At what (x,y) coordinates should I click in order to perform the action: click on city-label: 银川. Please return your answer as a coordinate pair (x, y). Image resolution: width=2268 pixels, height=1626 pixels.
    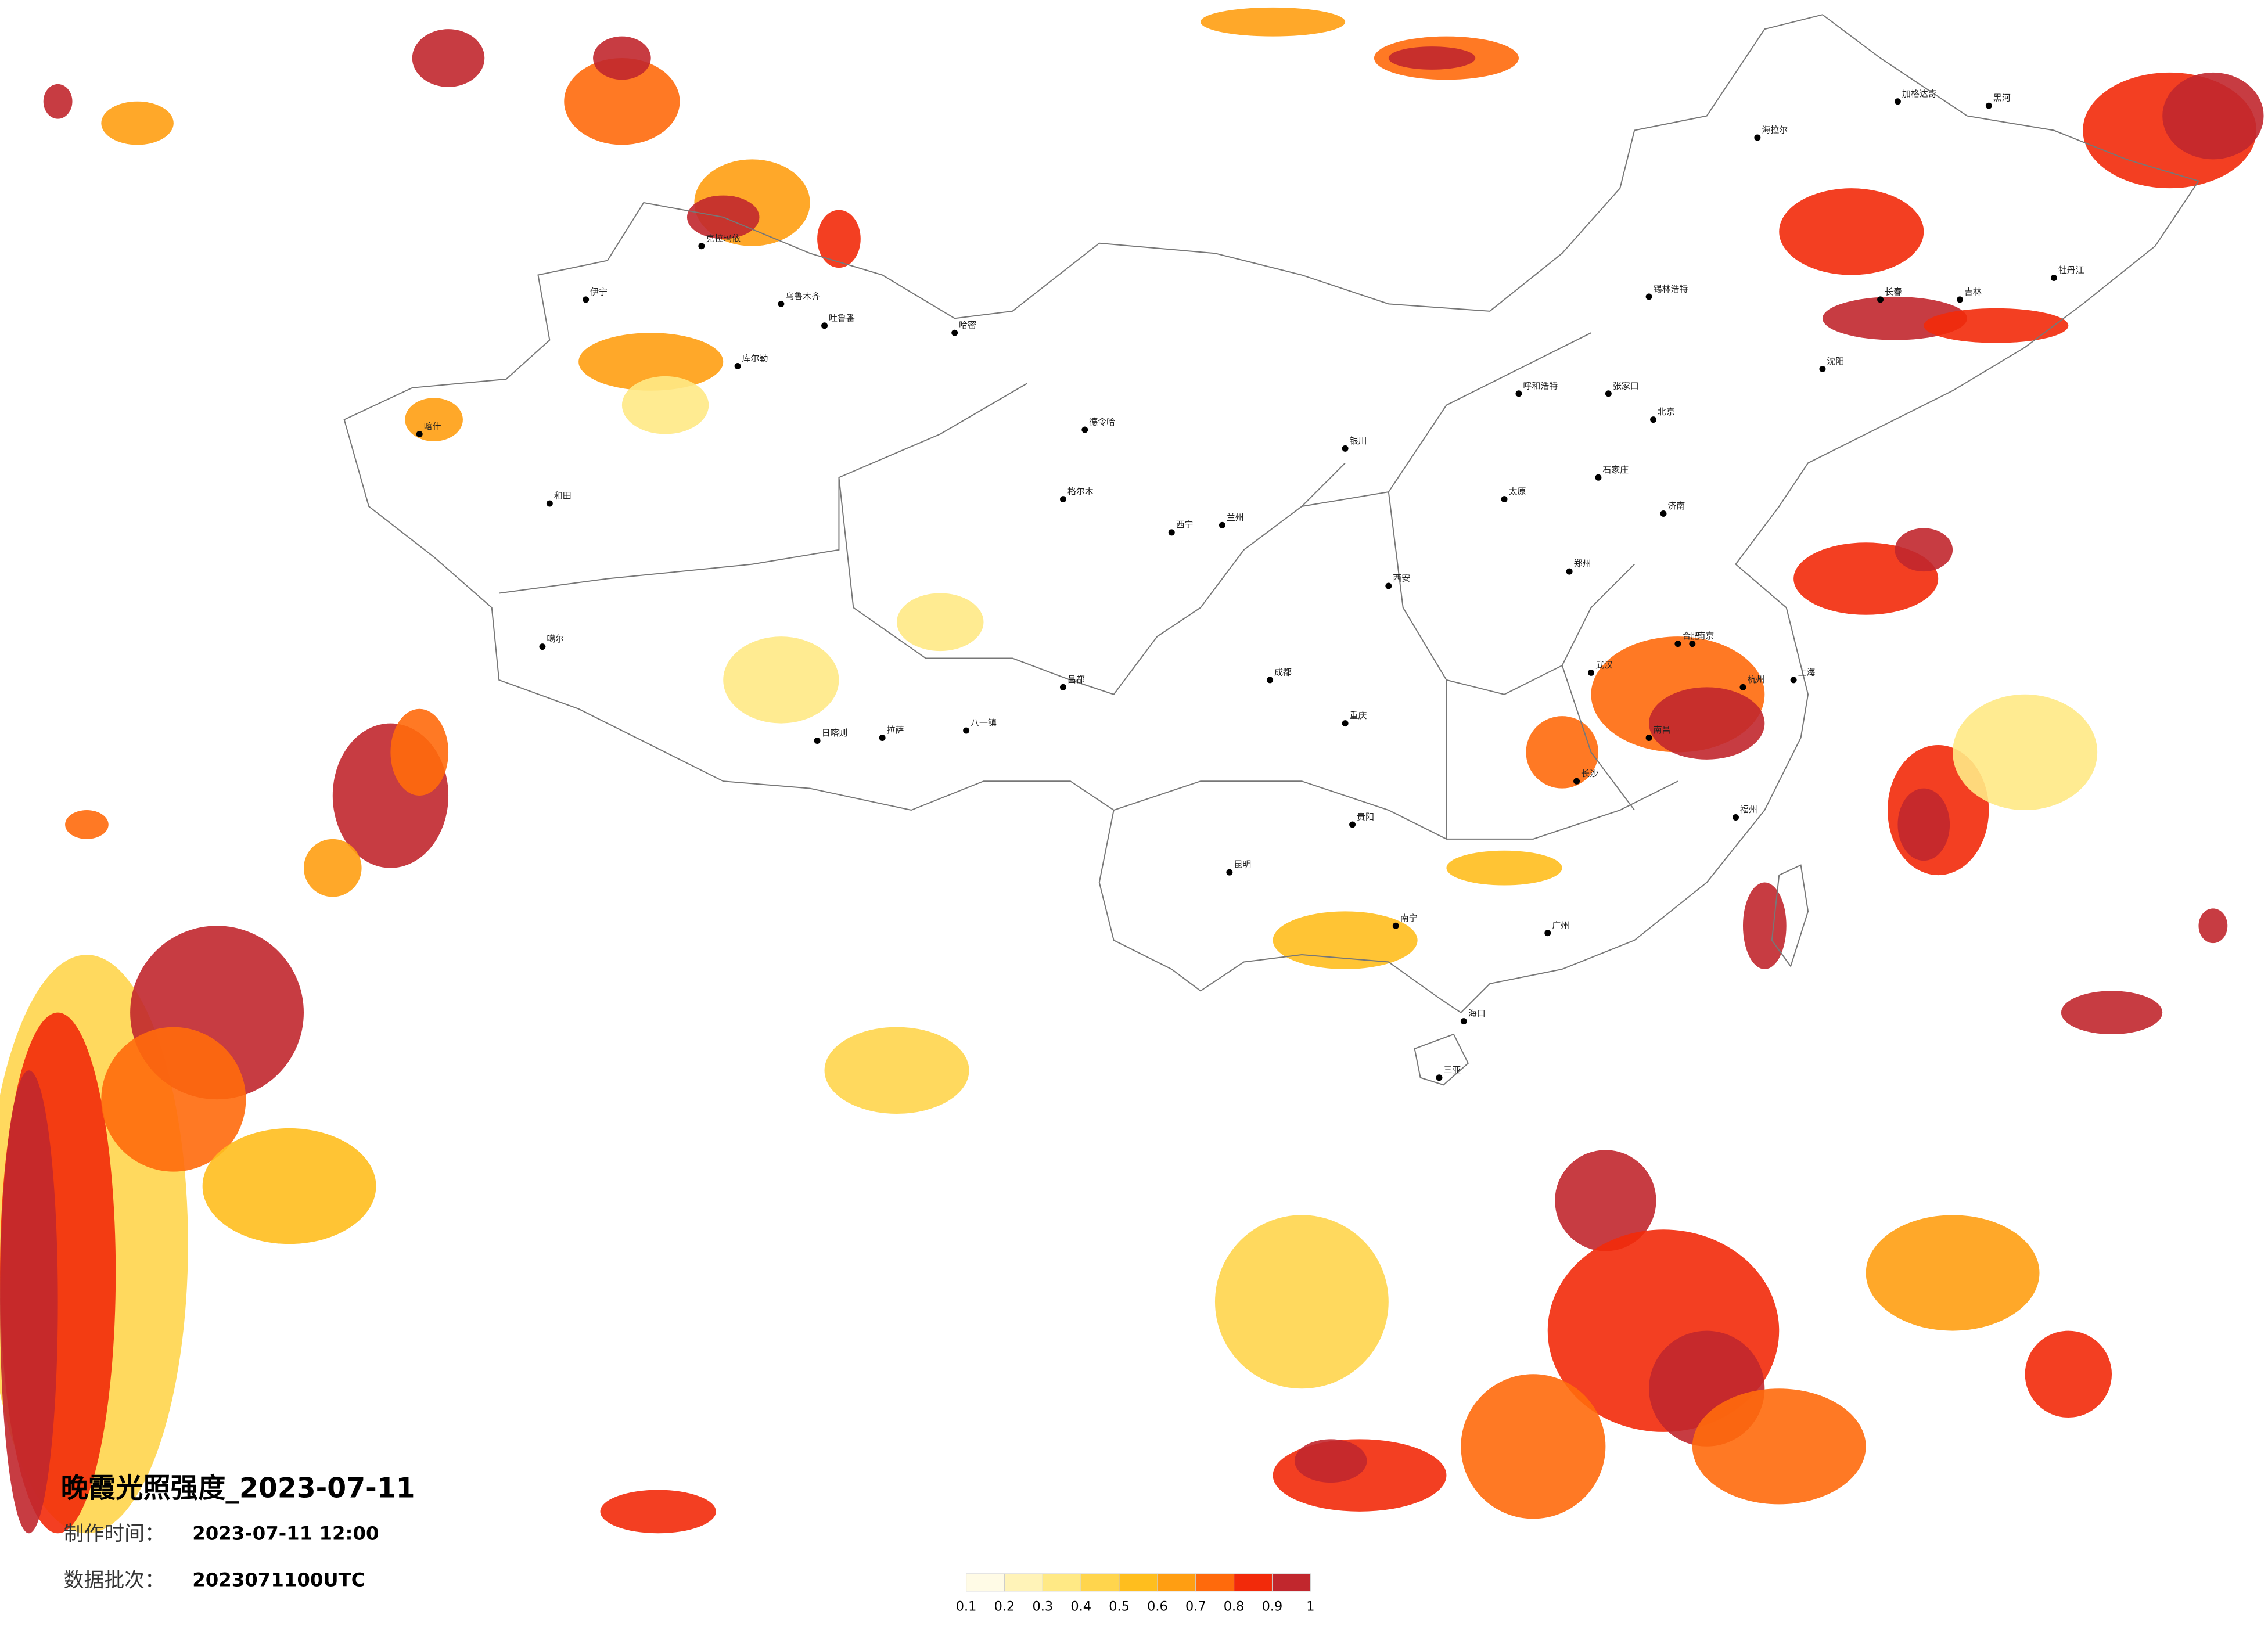
    Looking at the image, I should click on (1358, 441).